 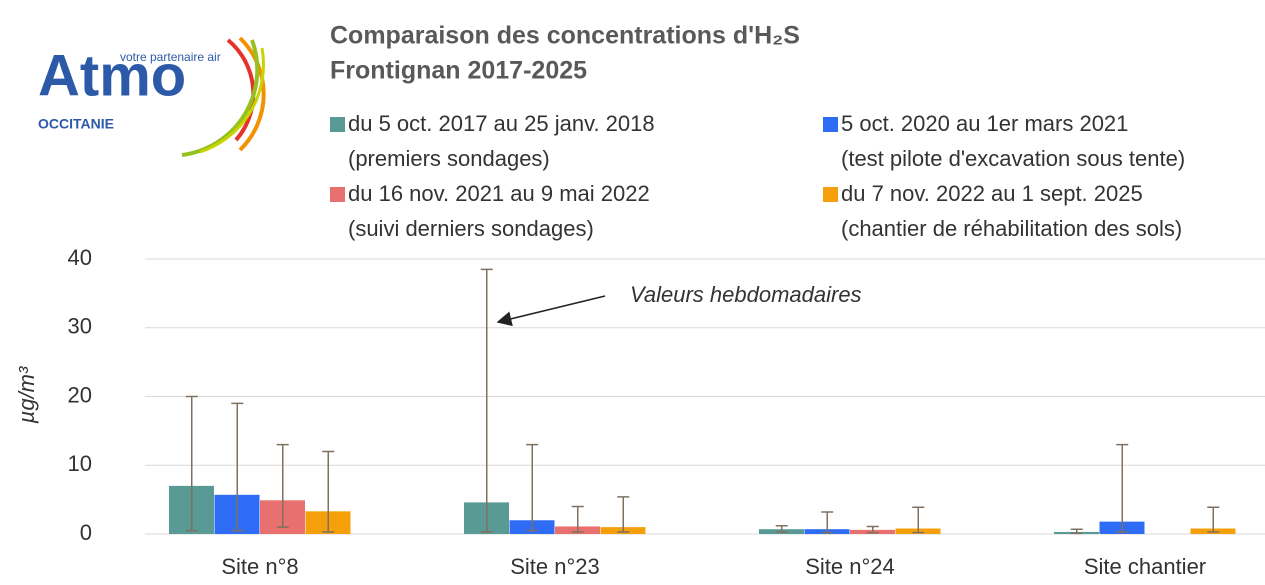 I want to click on annotation: Valeurs hebdomadaires, so click(x=746, y=294).